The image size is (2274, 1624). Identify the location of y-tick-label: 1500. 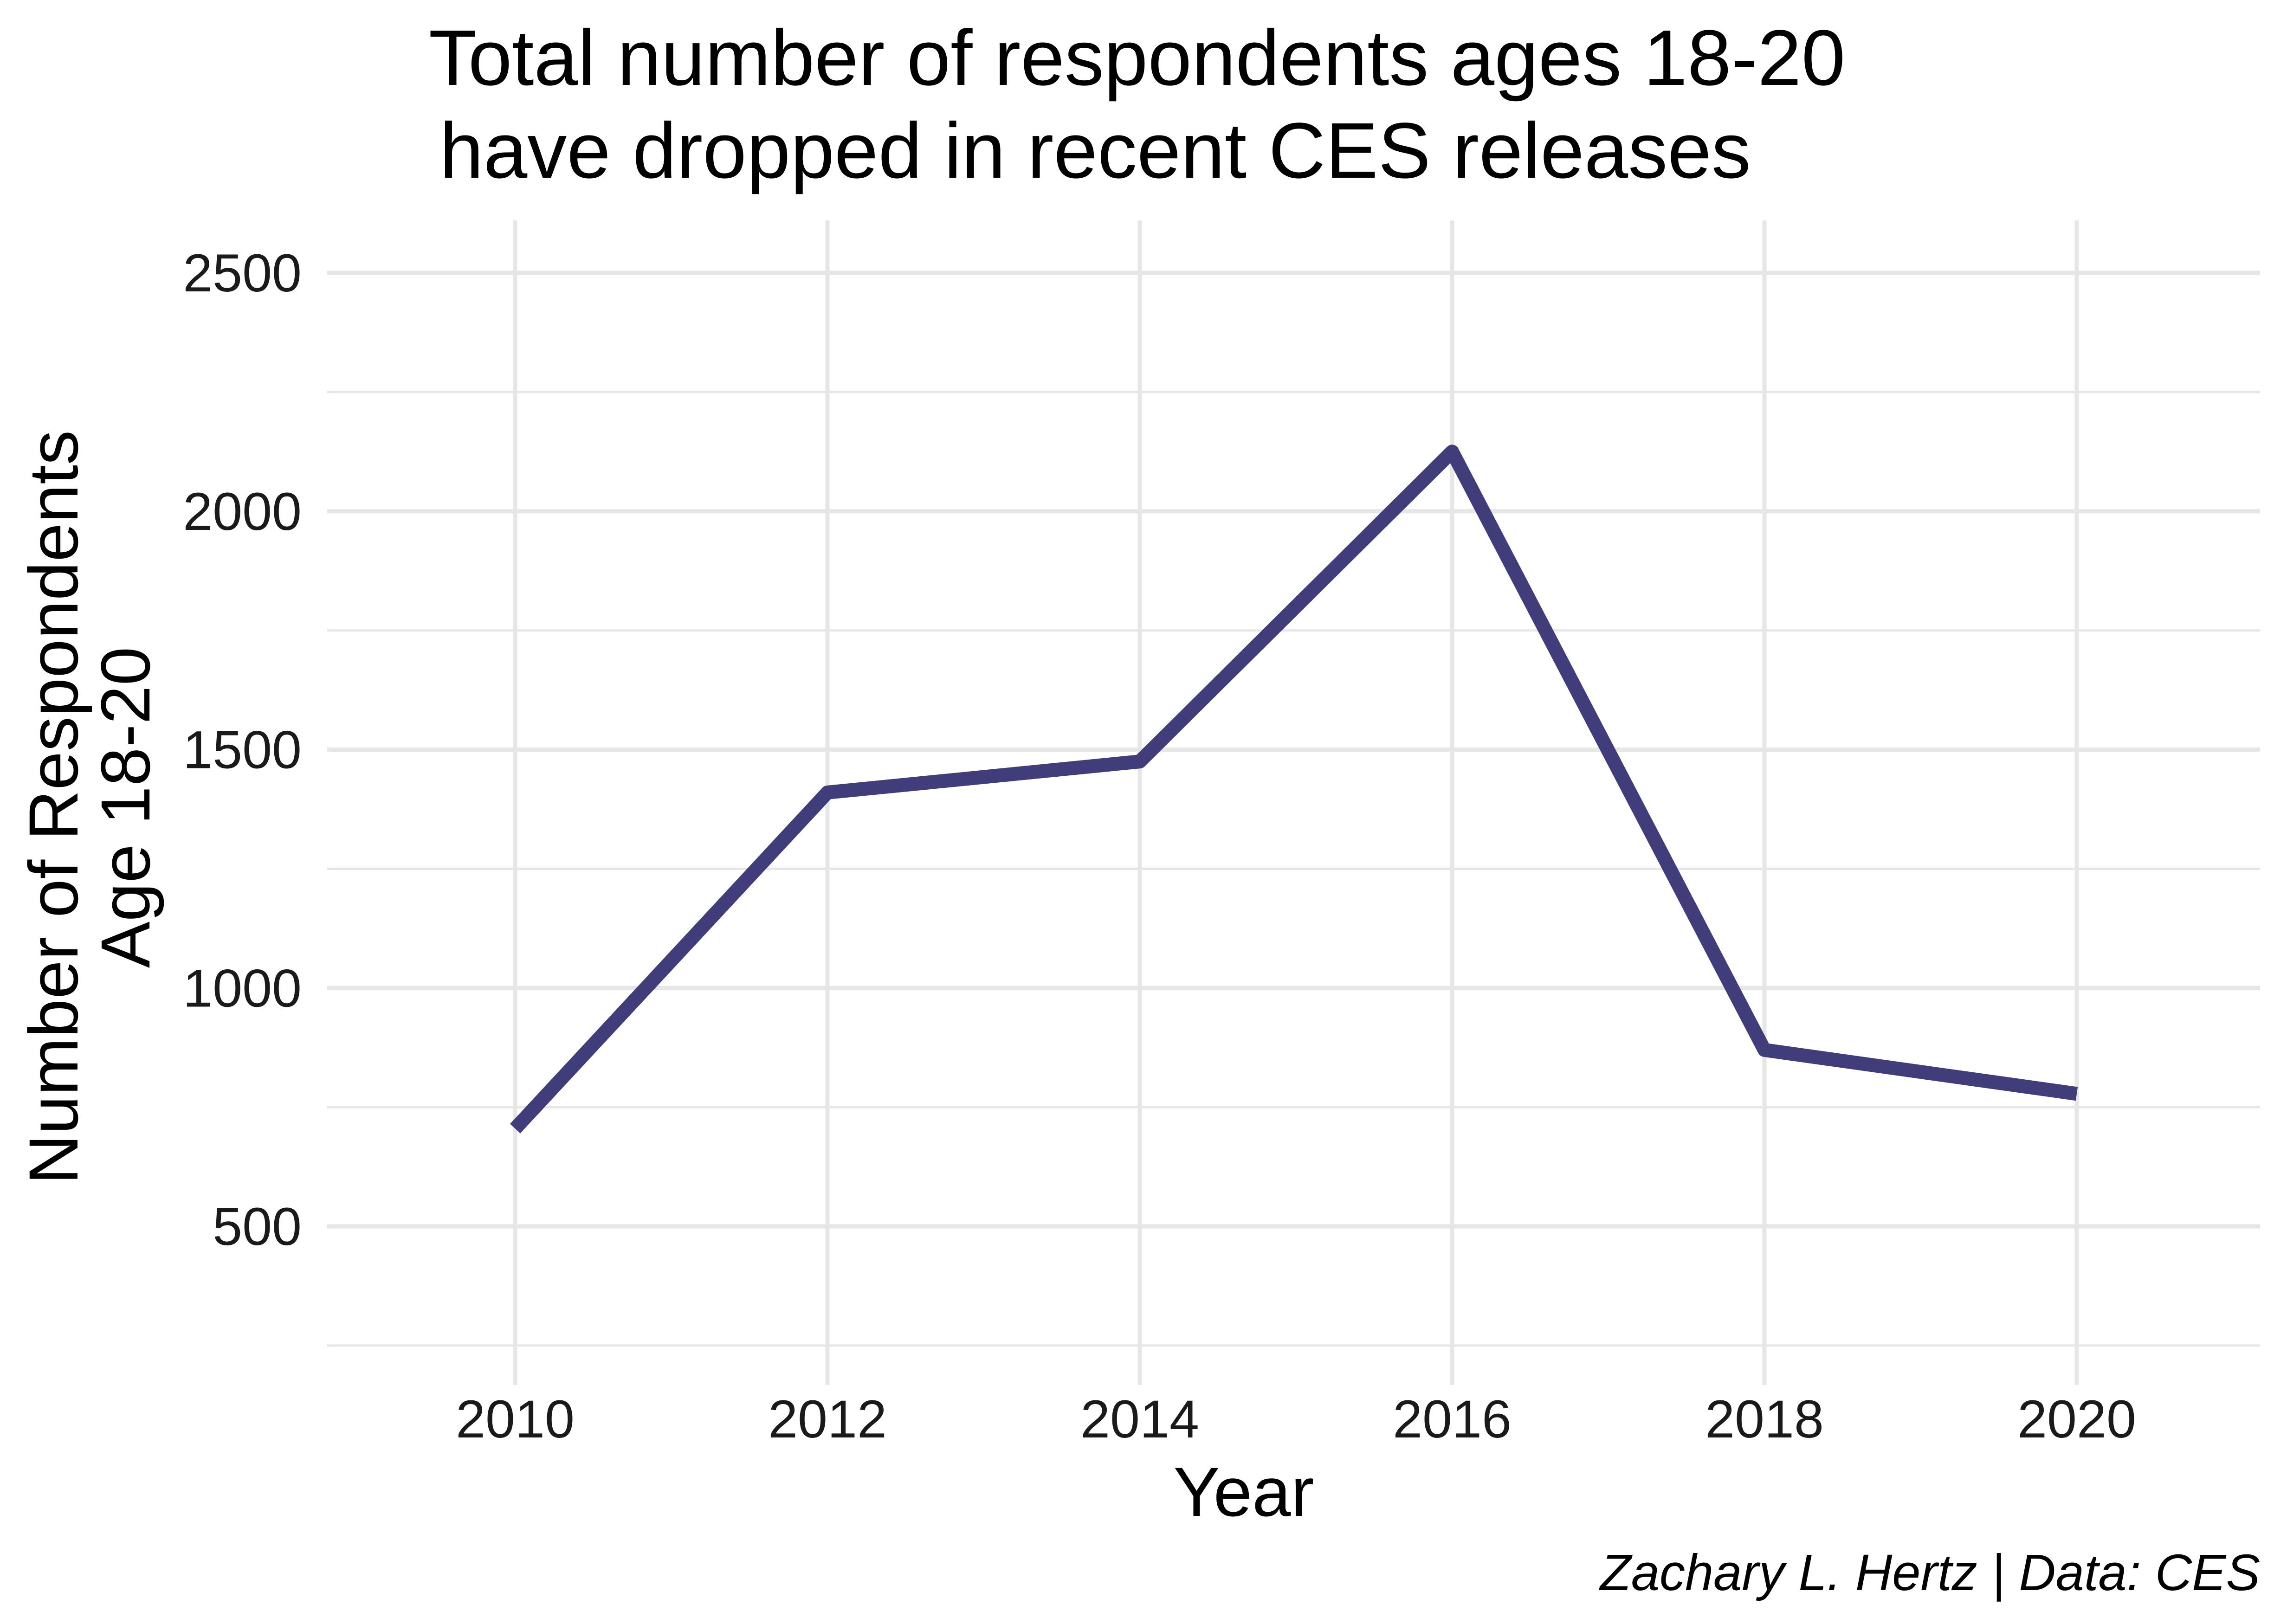
(243, 751).